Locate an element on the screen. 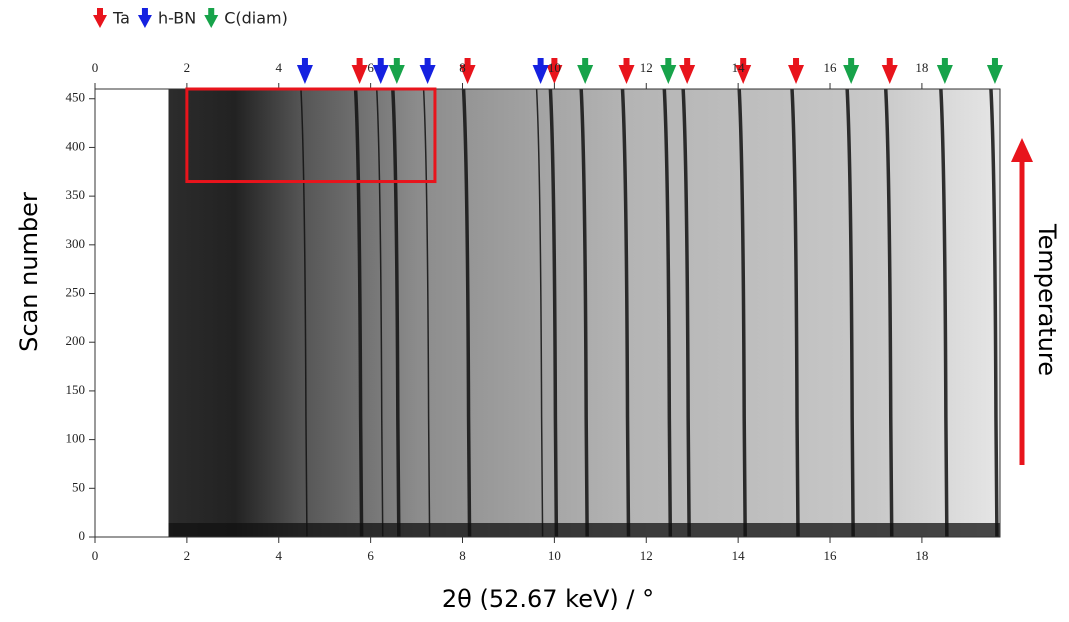 The height and width of the screenshot is (622, 1069). heatmap-bottom-band is located at coordinates (584, 530).